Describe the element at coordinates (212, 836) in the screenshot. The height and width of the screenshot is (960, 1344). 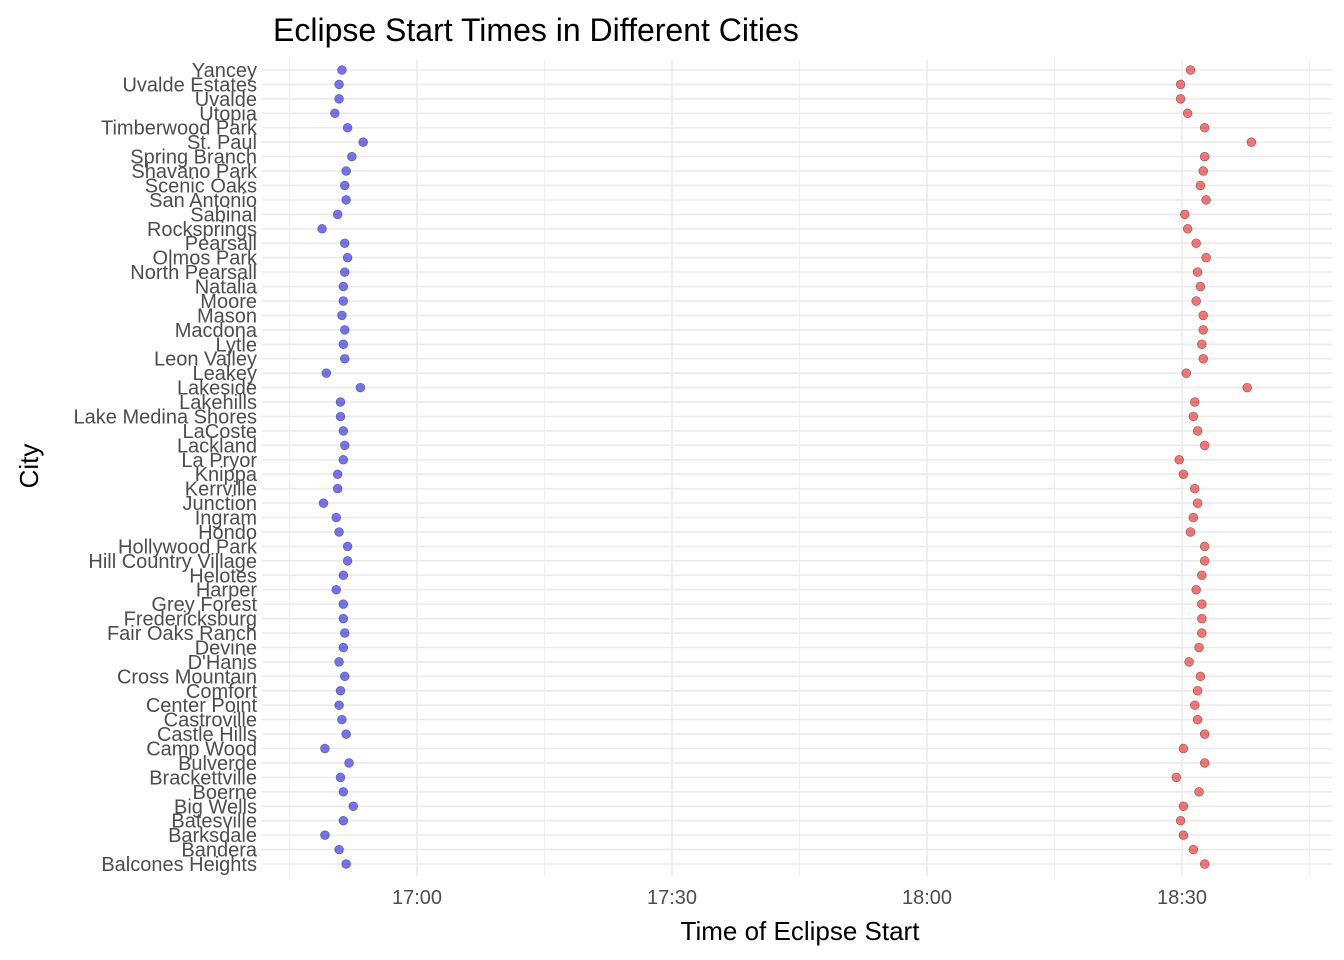
I see `y-tick-label: Barksdale` at that location.